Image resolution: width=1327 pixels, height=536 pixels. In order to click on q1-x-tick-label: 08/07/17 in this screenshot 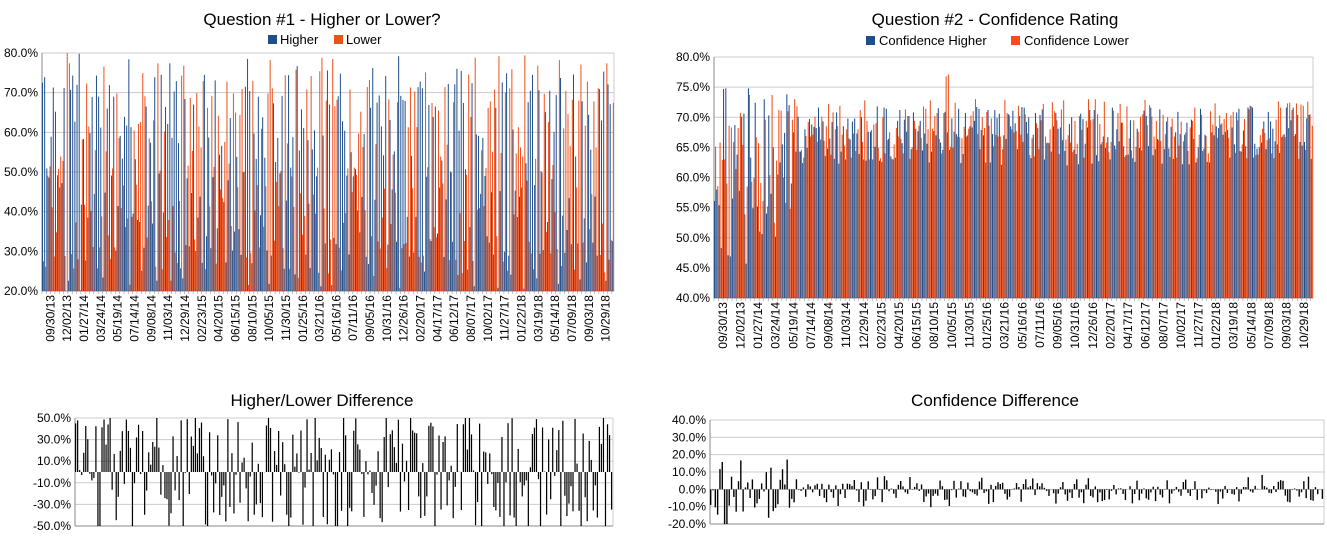, I will do `click(471, 318)`.